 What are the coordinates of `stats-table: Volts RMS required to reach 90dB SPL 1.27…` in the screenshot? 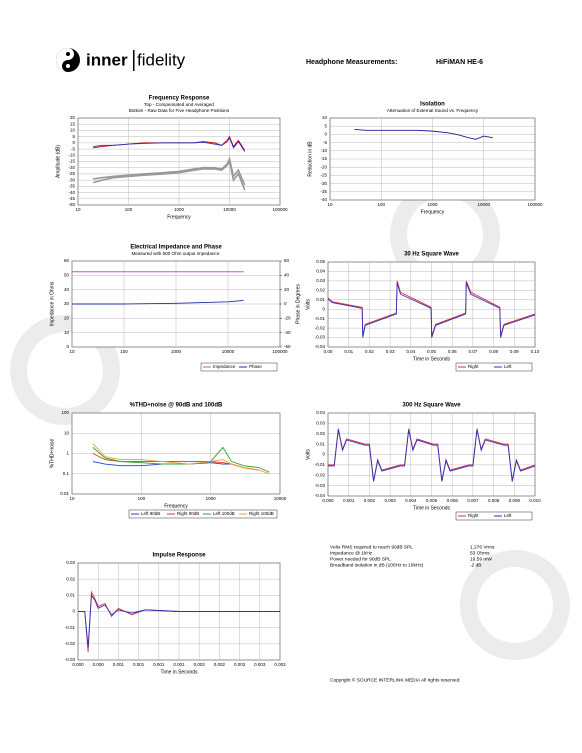 It's located at (412, 556).